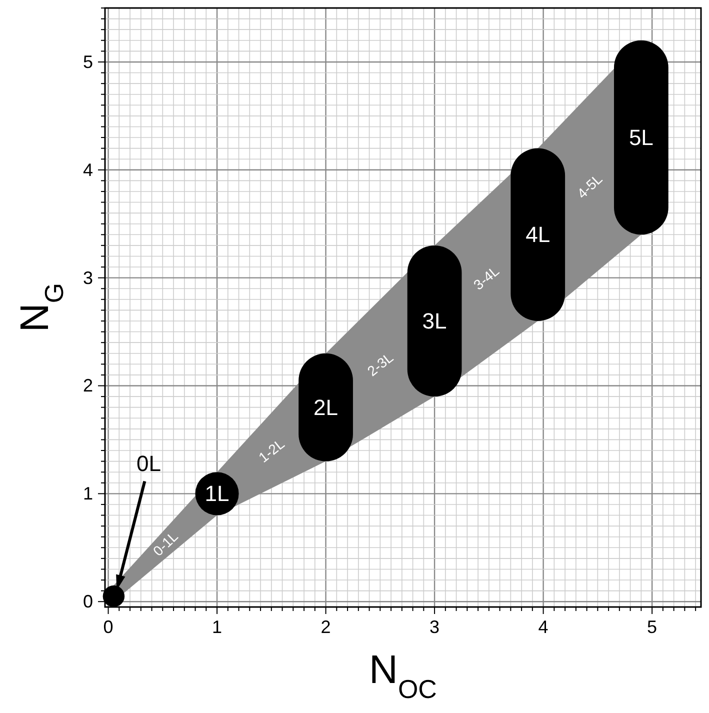 Image resolution: width=709 pixels, height=713 pixels. I want to click on x-axis-title: N$_{OC}$, so click(403, 676).